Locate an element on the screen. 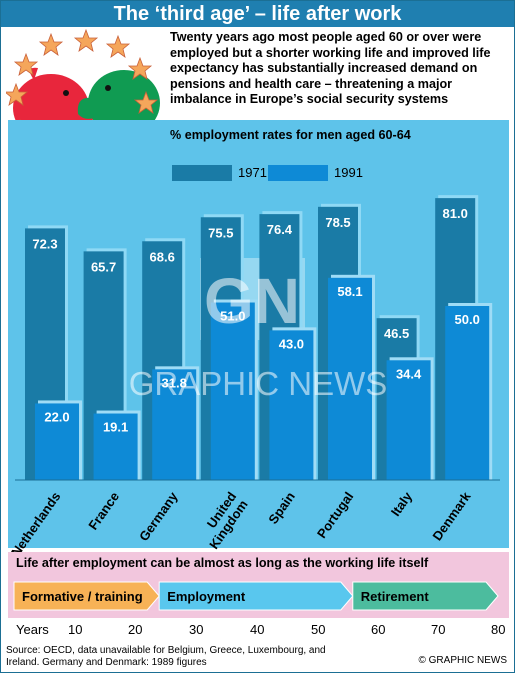 Image resolution: width=515 pixels, height=673 pixels. data-label-1971: 78.5 is located at coordinates (337, 222).